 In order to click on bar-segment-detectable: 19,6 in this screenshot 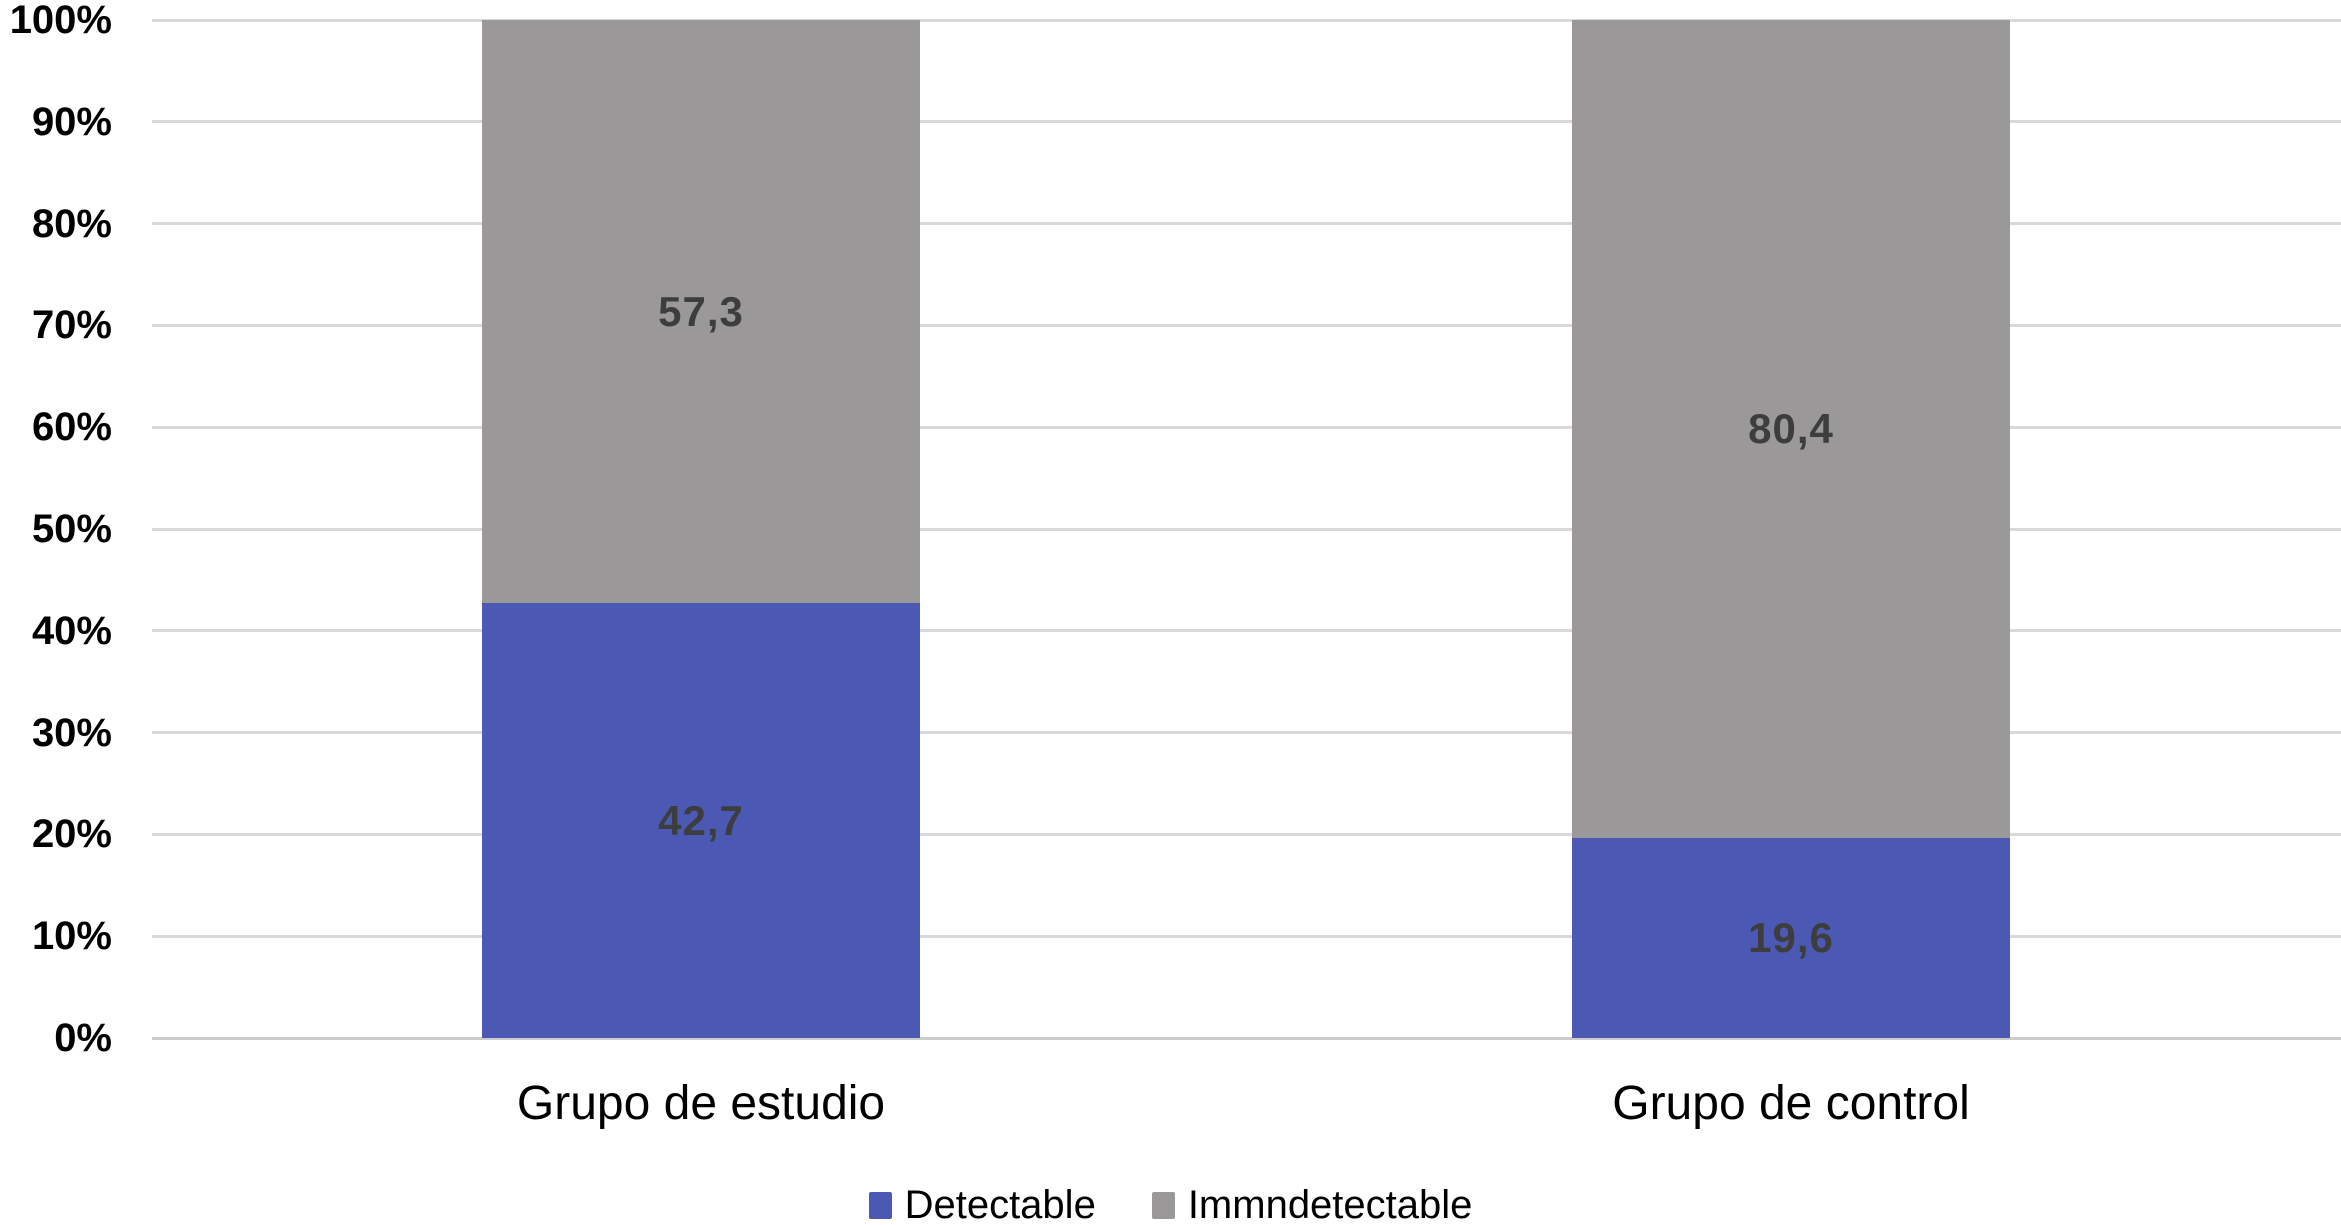, I will do `click(1791, 938)`.